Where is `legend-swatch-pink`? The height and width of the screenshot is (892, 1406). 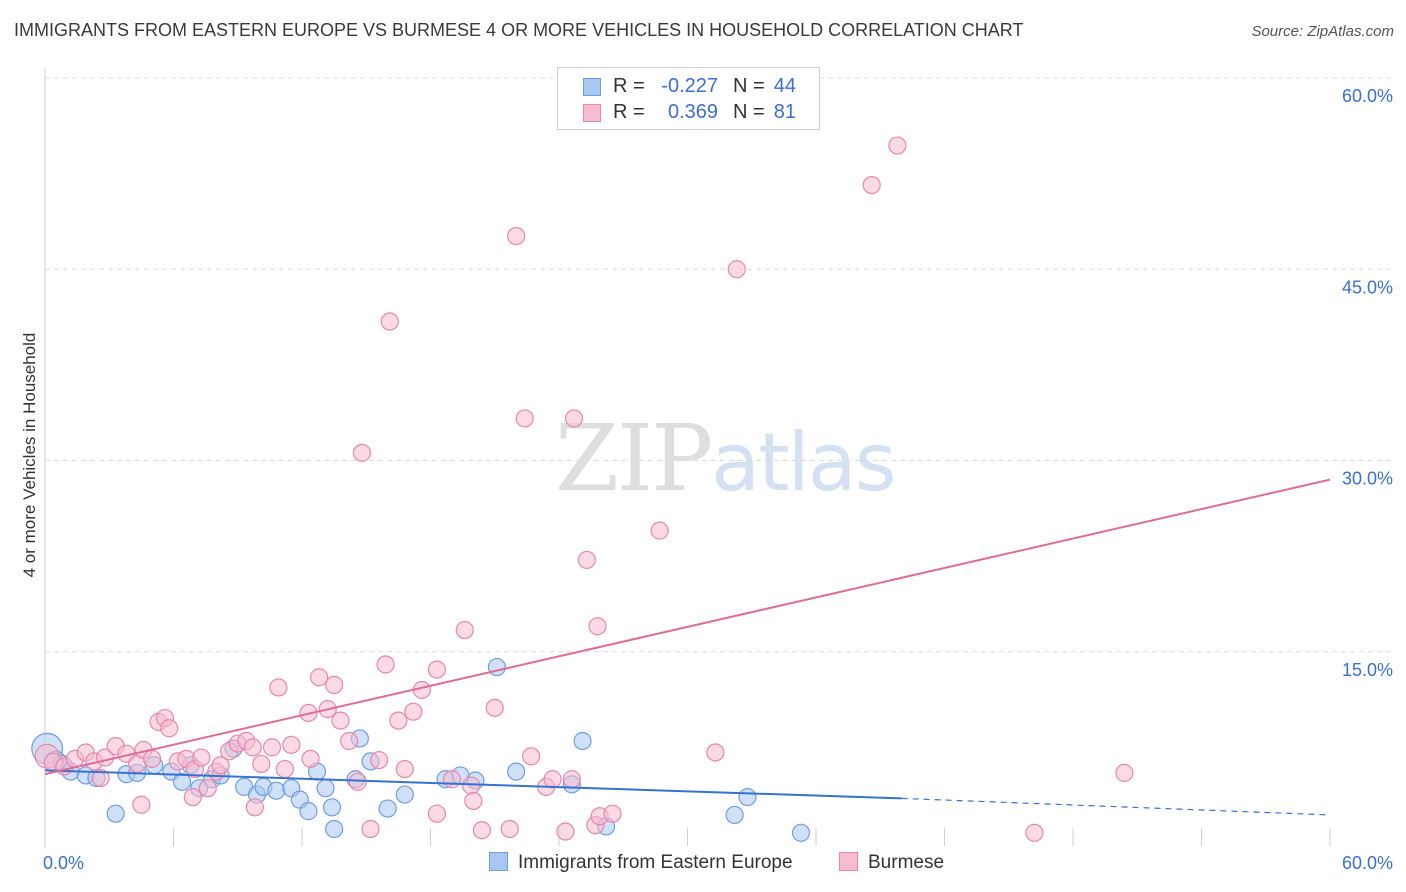 legend-swatch-pink is located at coordinates (592, 113).